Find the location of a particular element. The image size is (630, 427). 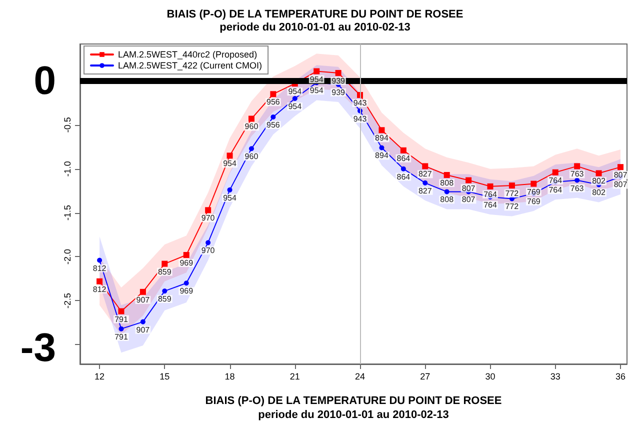

y-tick-label: -1.0 is located at coordinates (67, 169).